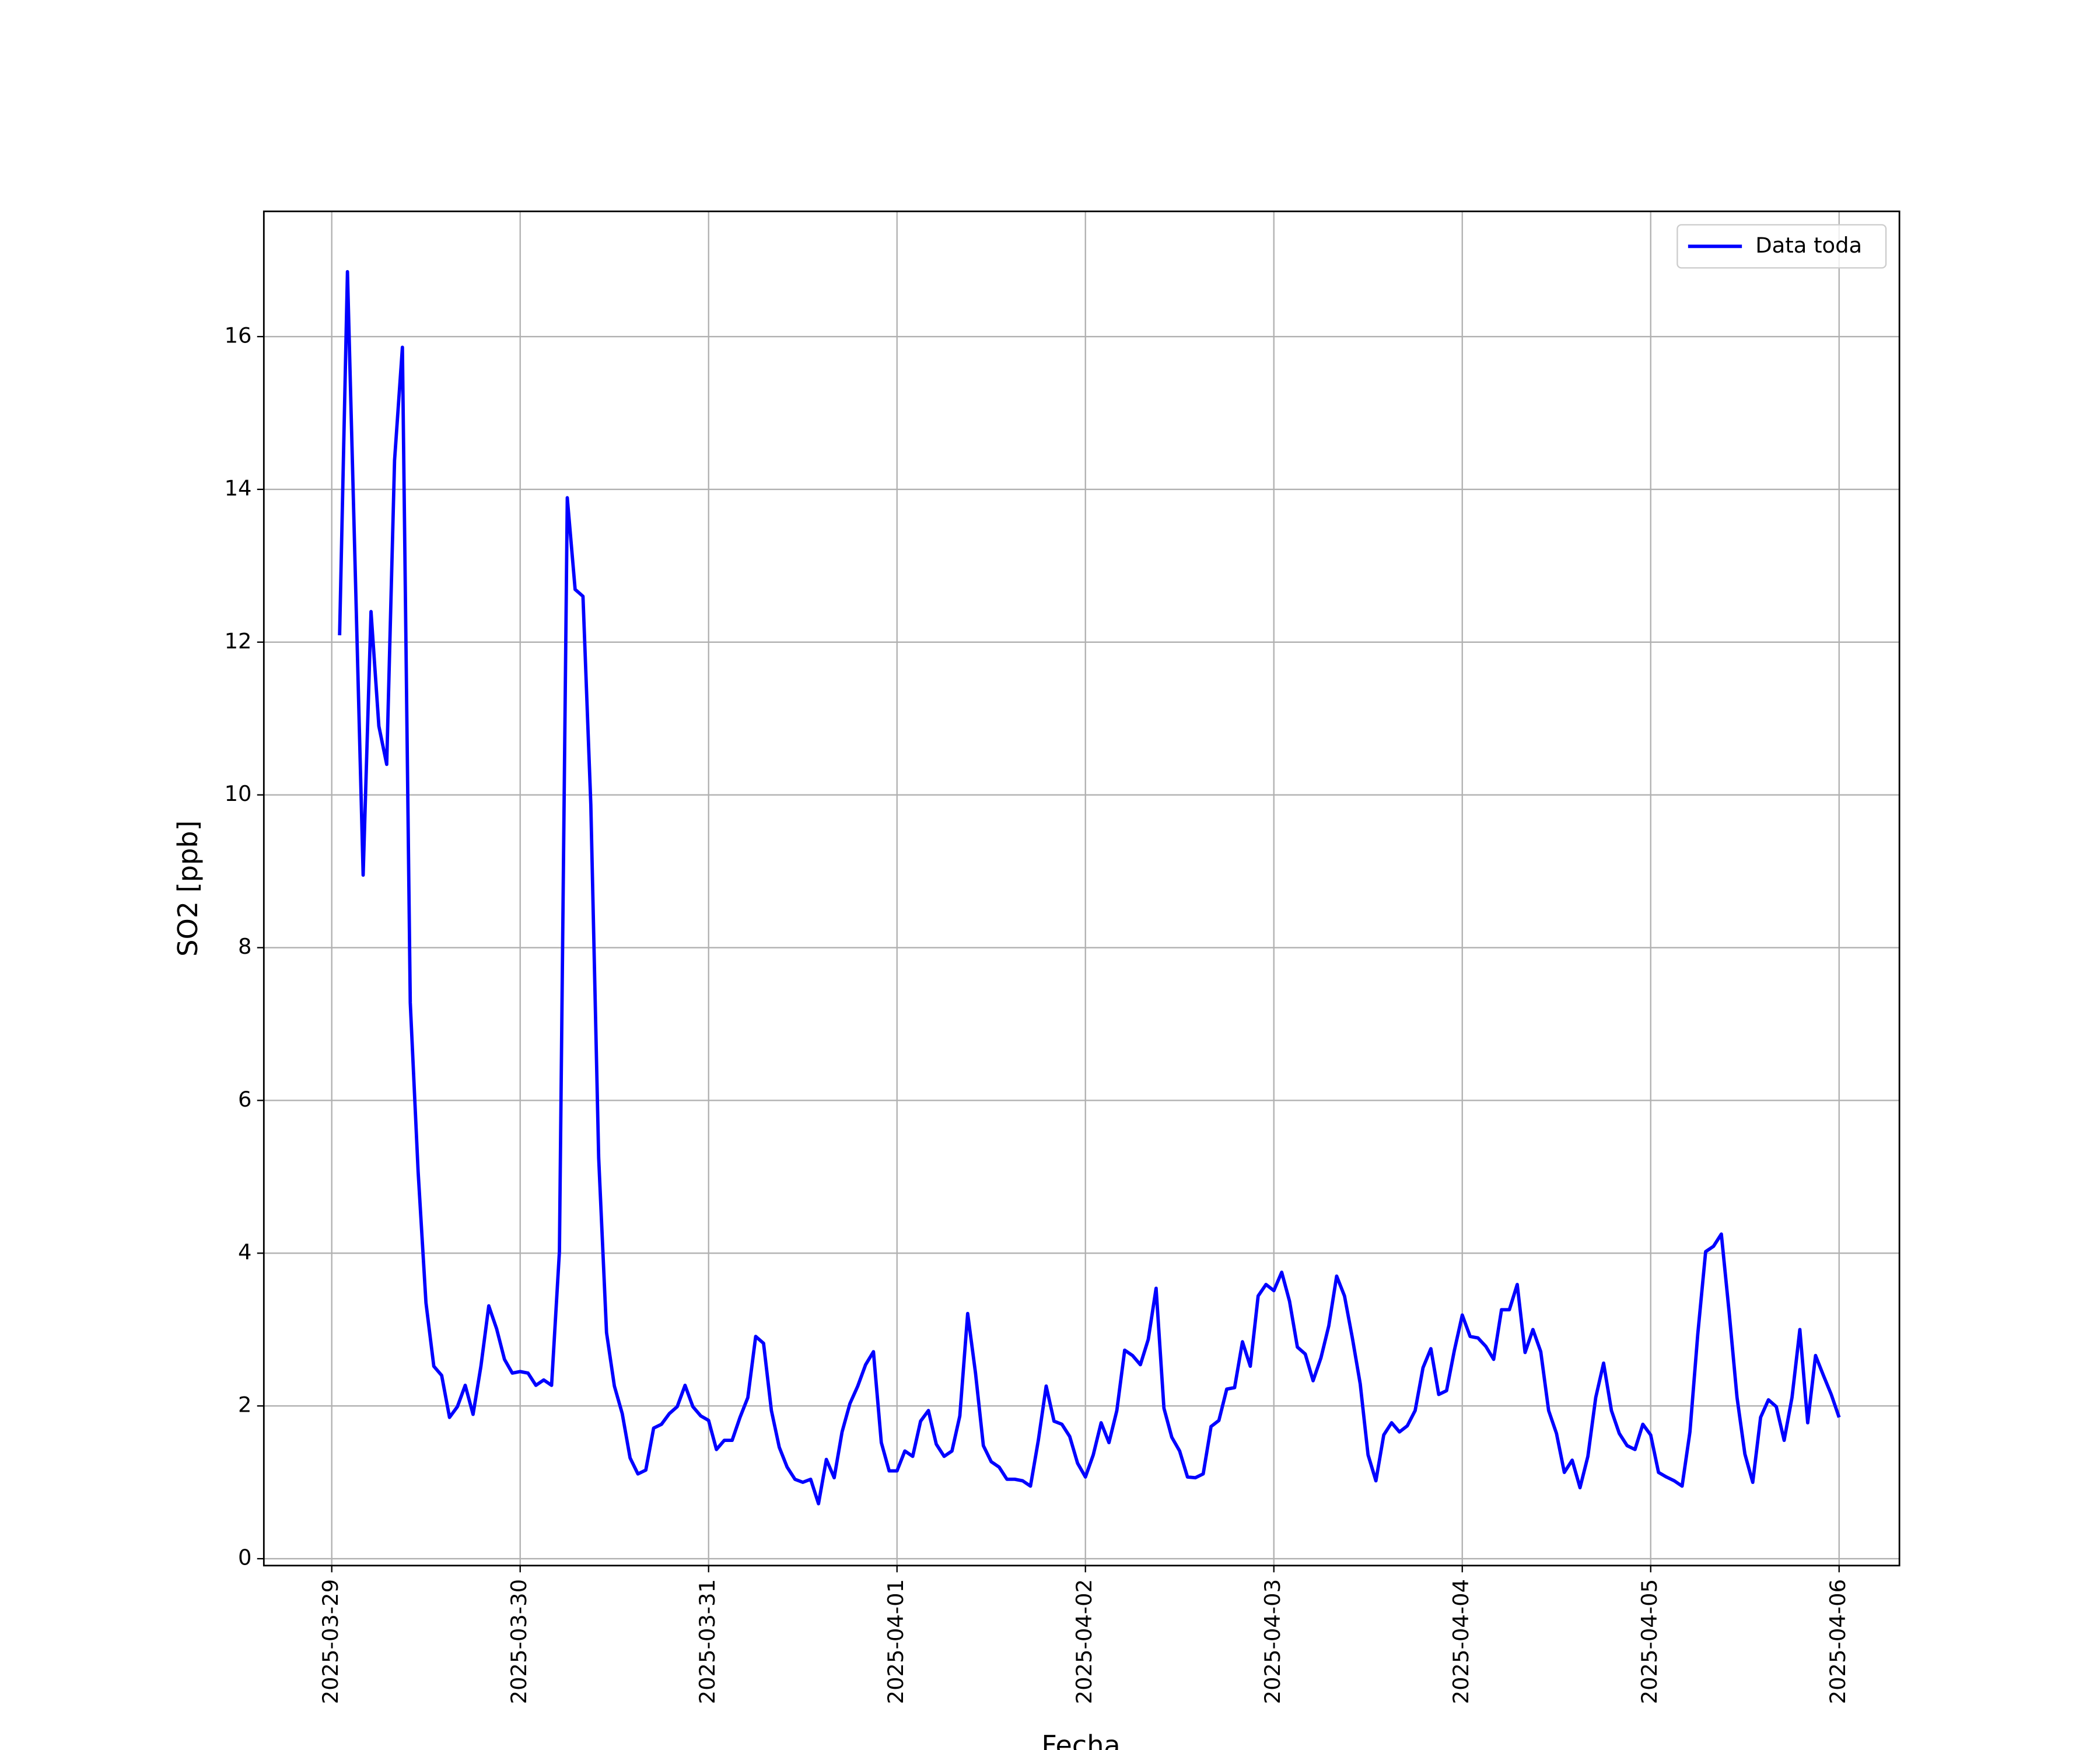  I want to click on legend-box, so click(1781, 246).